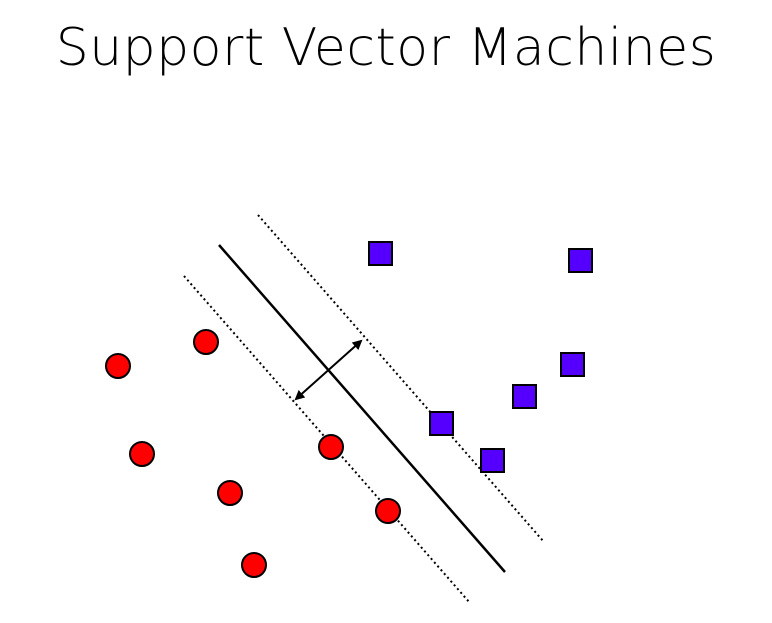  Describe the element at coordinates (328, 370) in the screenshot. I see `margin-width-arrow` at that location.